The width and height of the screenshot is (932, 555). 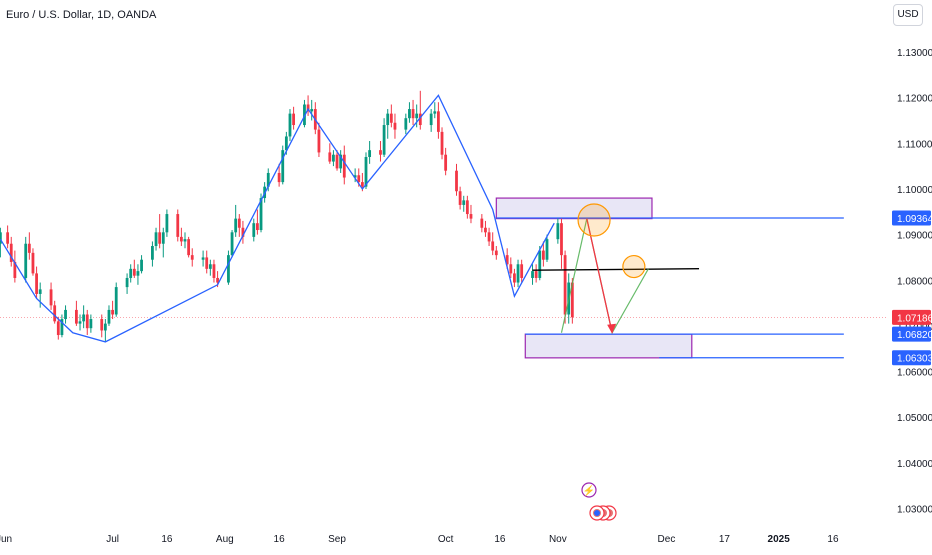 I want to click on x-axis-tick-label: 17, so click(x=725, y=539).